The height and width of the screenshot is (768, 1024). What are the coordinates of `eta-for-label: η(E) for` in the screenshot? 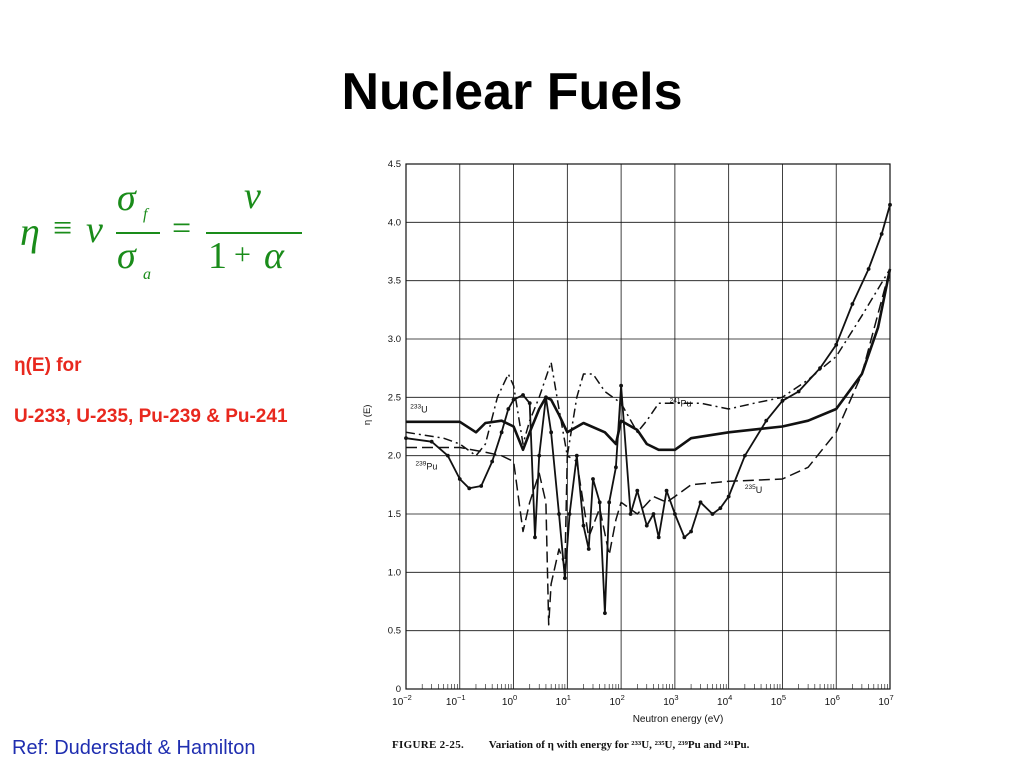 It's located at (48, 365).